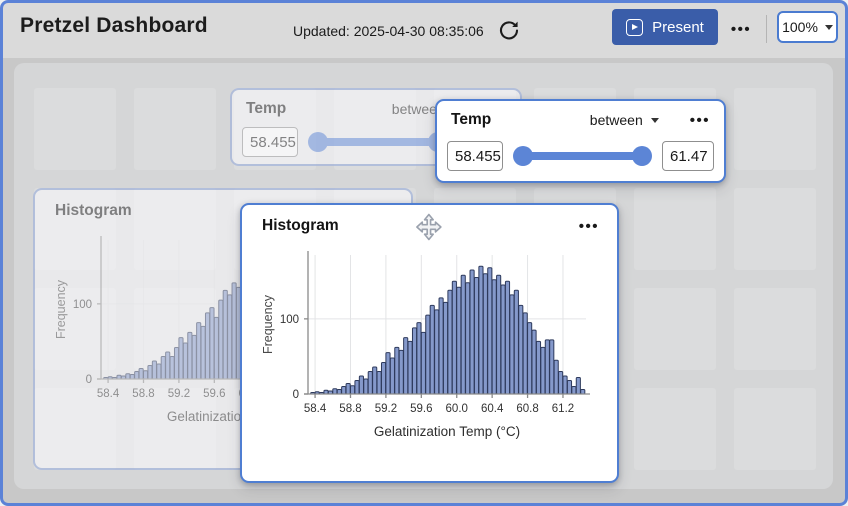 The height and width of the screenshot is (506, 848). Describe the element at coordinates (457, 409) in the screenshot. I see `svg-text: 60.0` at that location.